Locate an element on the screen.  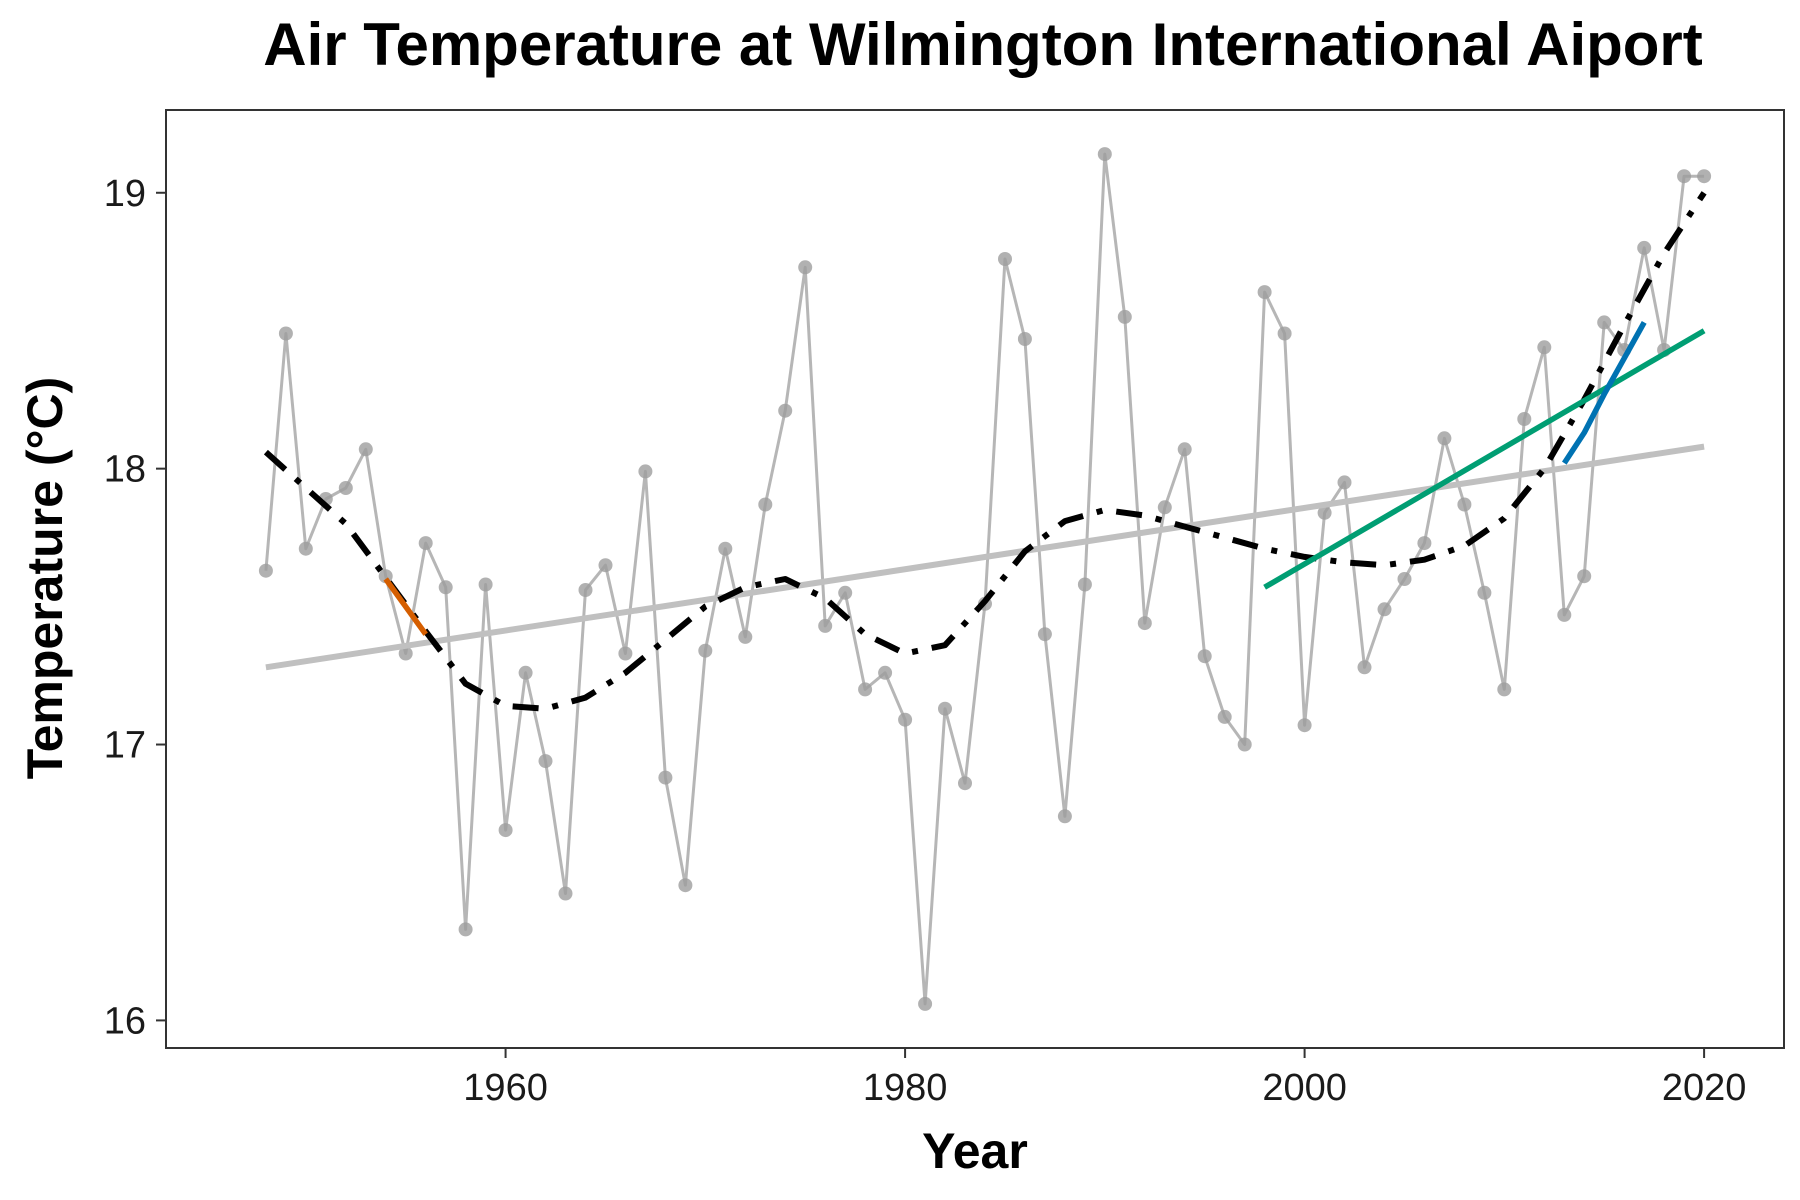
y-tick-label: 16 is located at coordinates (125, 1021).